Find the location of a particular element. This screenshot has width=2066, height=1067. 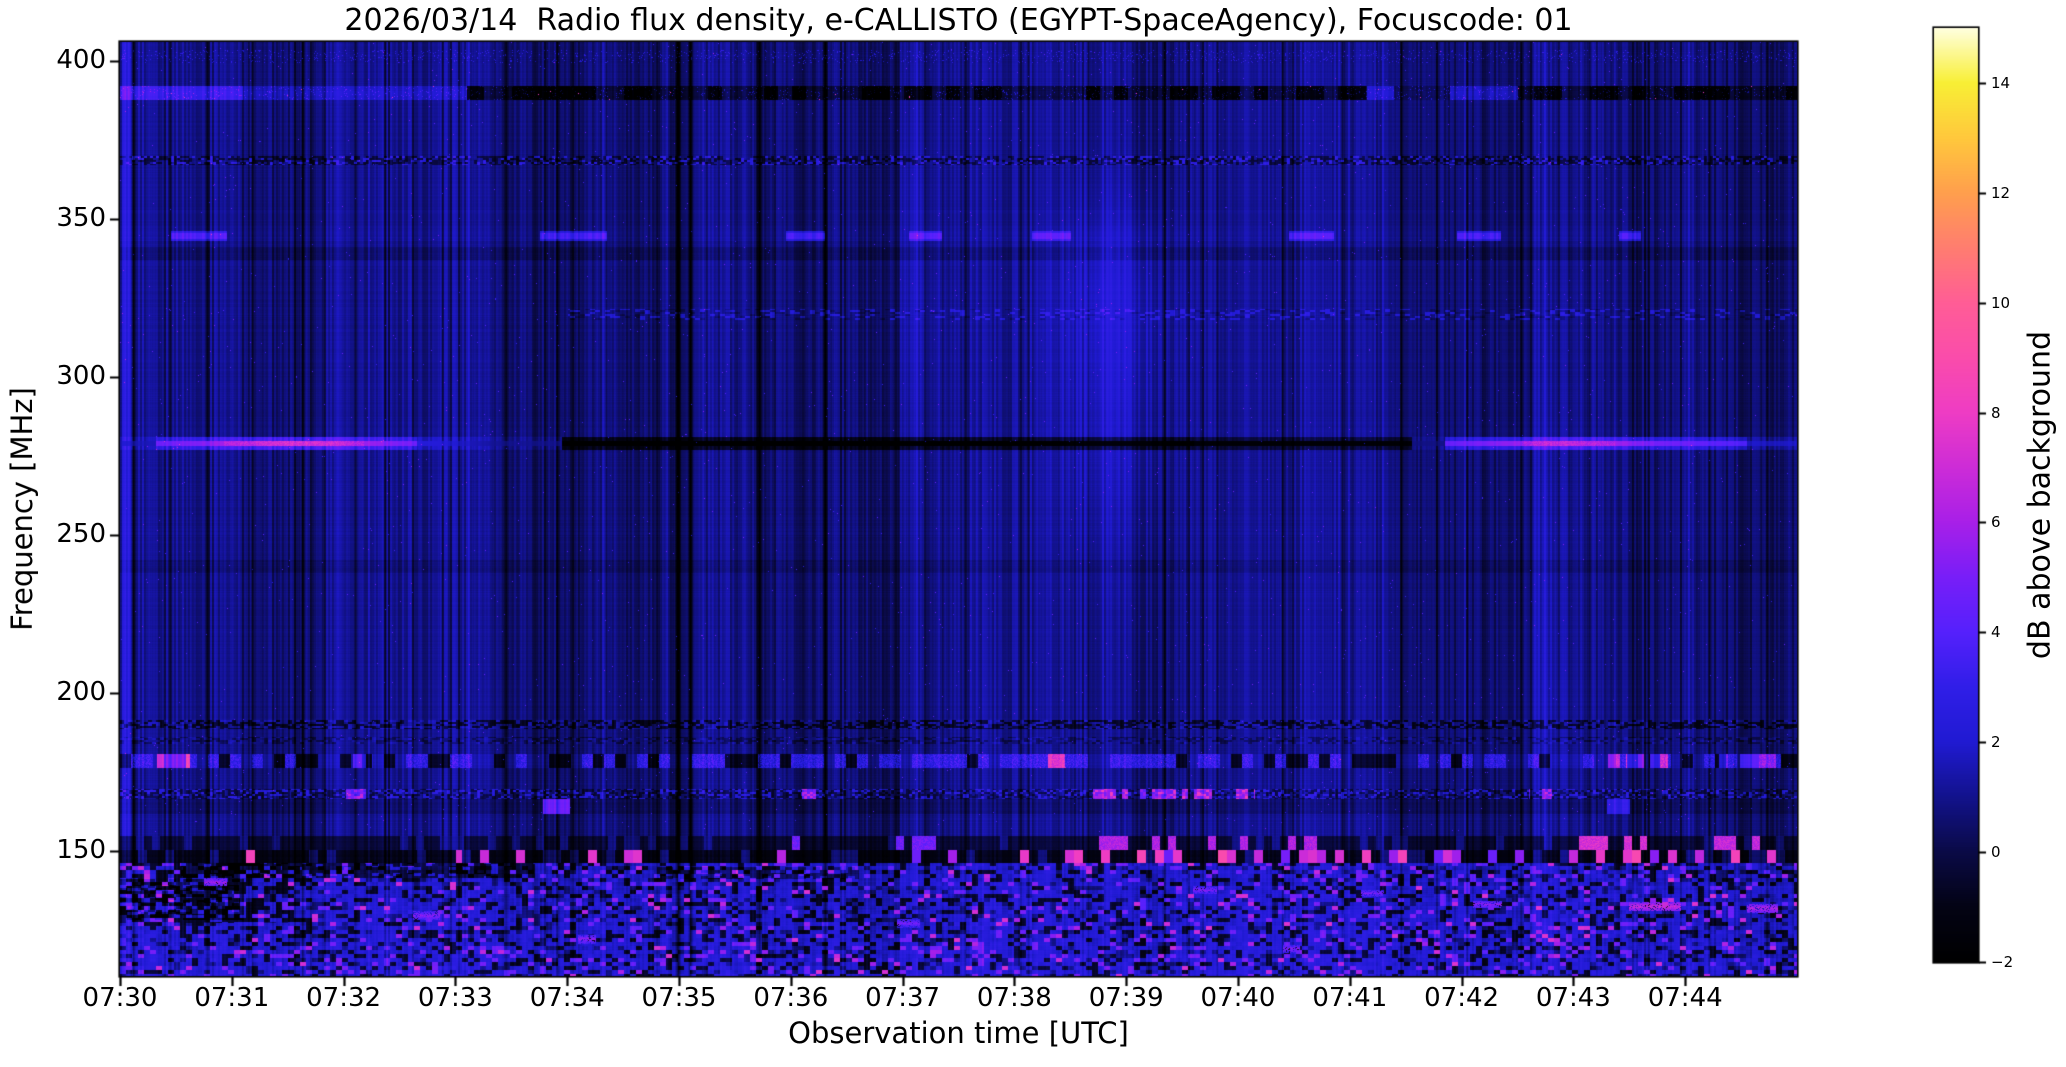

x-tick-label: 07:44 is located at coordinates (1685, 998).